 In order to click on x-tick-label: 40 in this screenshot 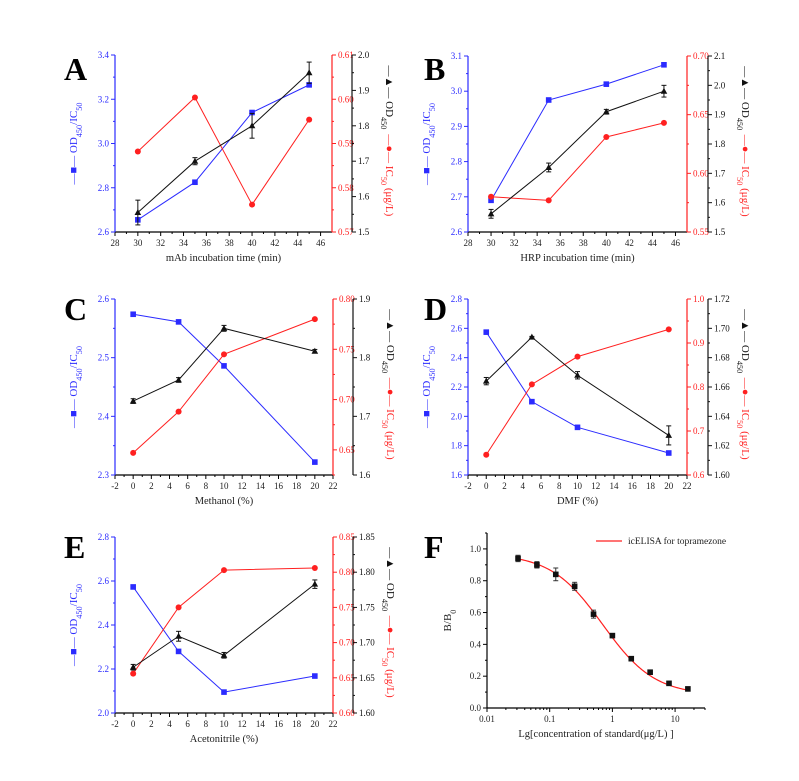, I will do `click(607, 243)`.